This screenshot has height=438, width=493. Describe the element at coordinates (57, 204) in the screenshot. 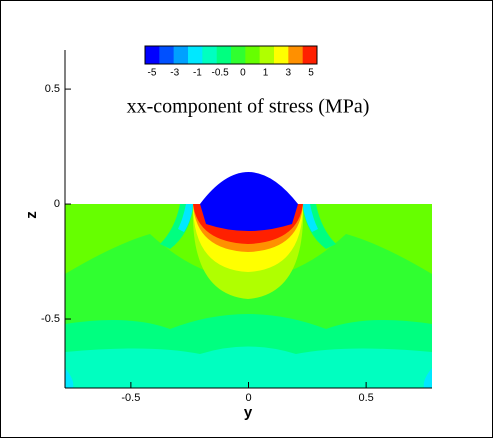

I see `y-tick-label: 0` at that location.